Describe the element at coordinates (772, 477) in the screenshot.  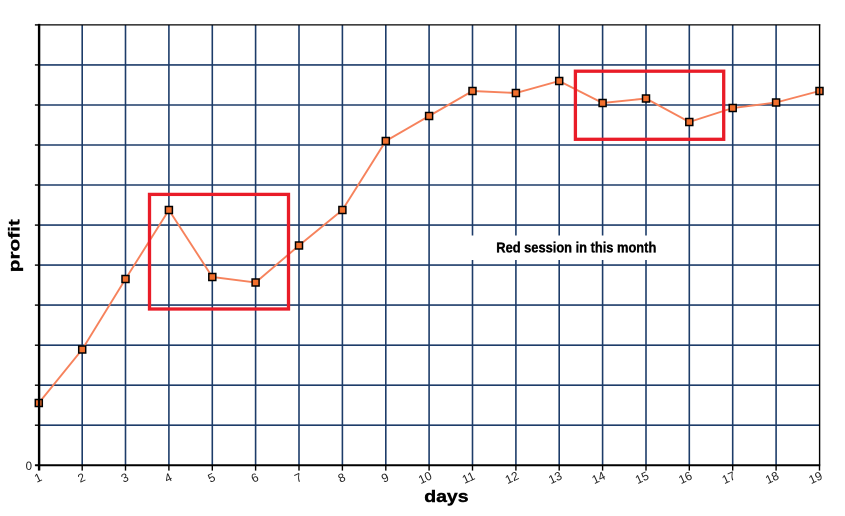
I see `svg-text: 18` at that location.